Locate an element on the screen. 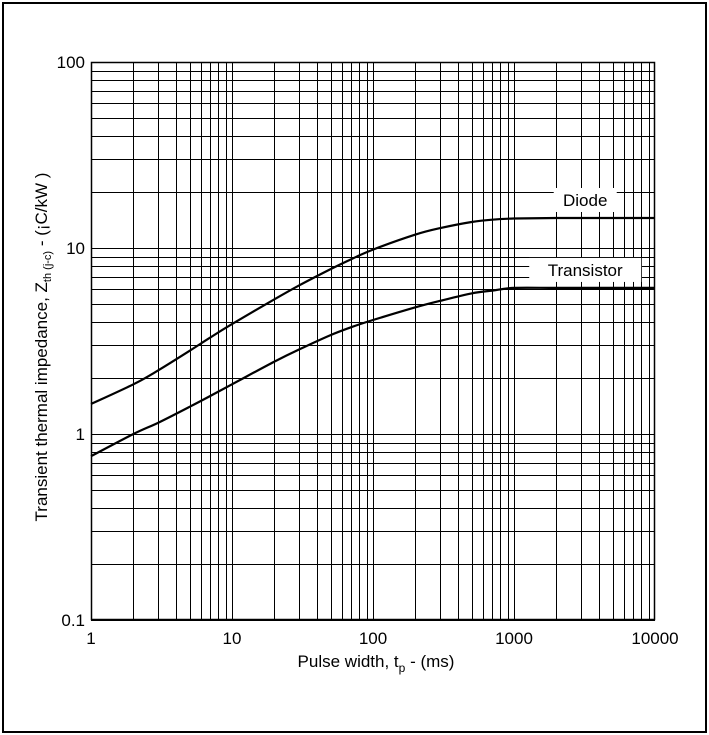 Image resolution: width=709 pixels, height=735 pixels. diode-label: Diode is located at coordinates (585, 200).